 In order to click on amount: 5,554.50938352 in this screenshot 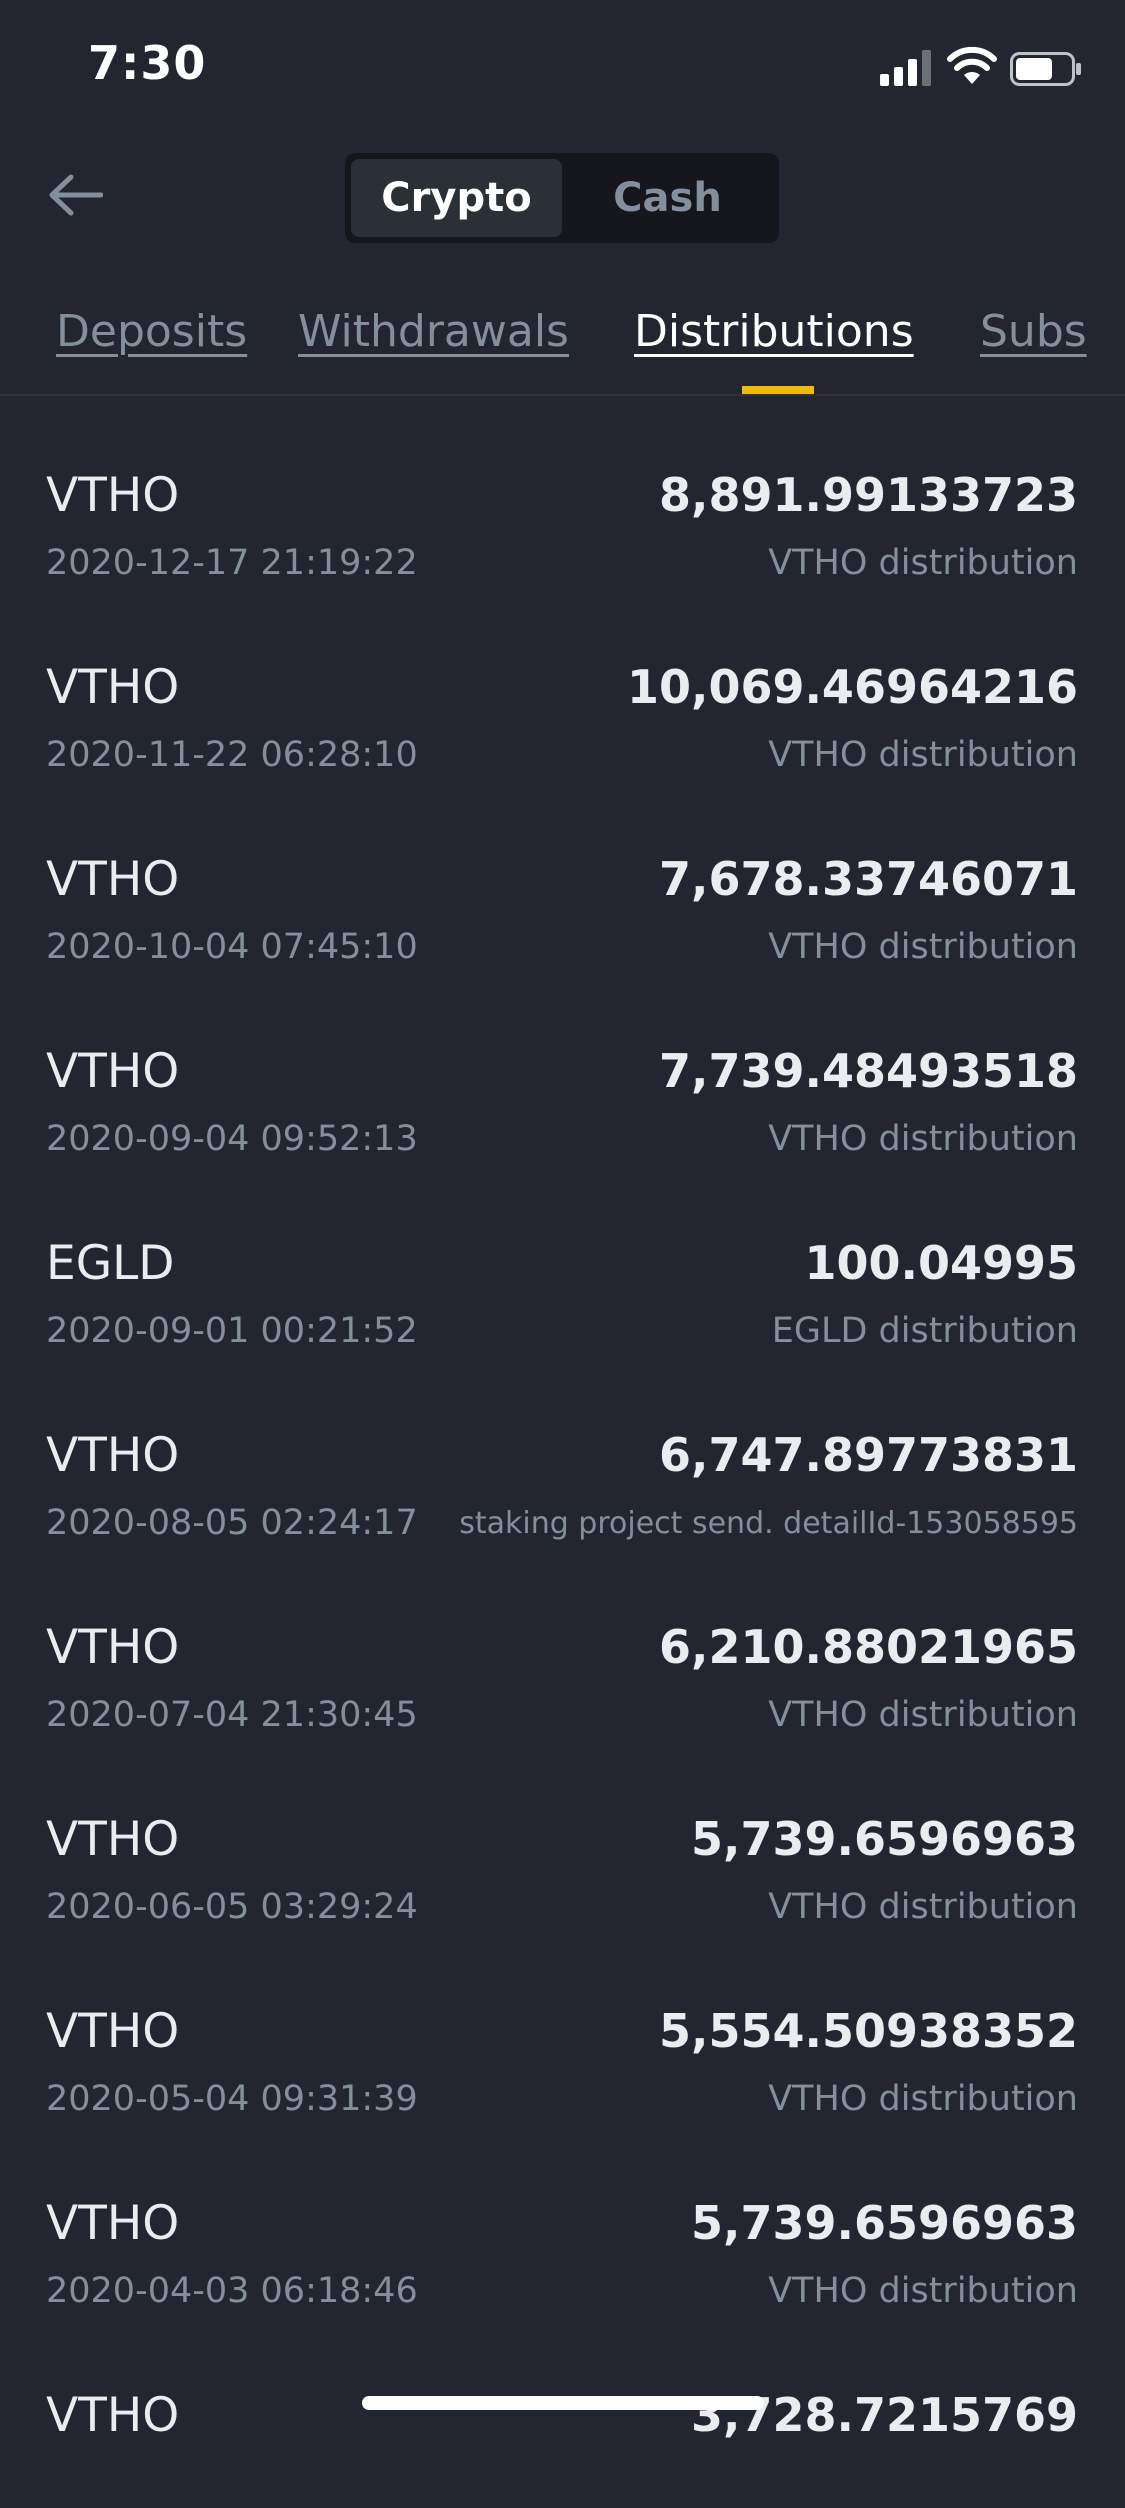, I will do `click(868, 2031)`.